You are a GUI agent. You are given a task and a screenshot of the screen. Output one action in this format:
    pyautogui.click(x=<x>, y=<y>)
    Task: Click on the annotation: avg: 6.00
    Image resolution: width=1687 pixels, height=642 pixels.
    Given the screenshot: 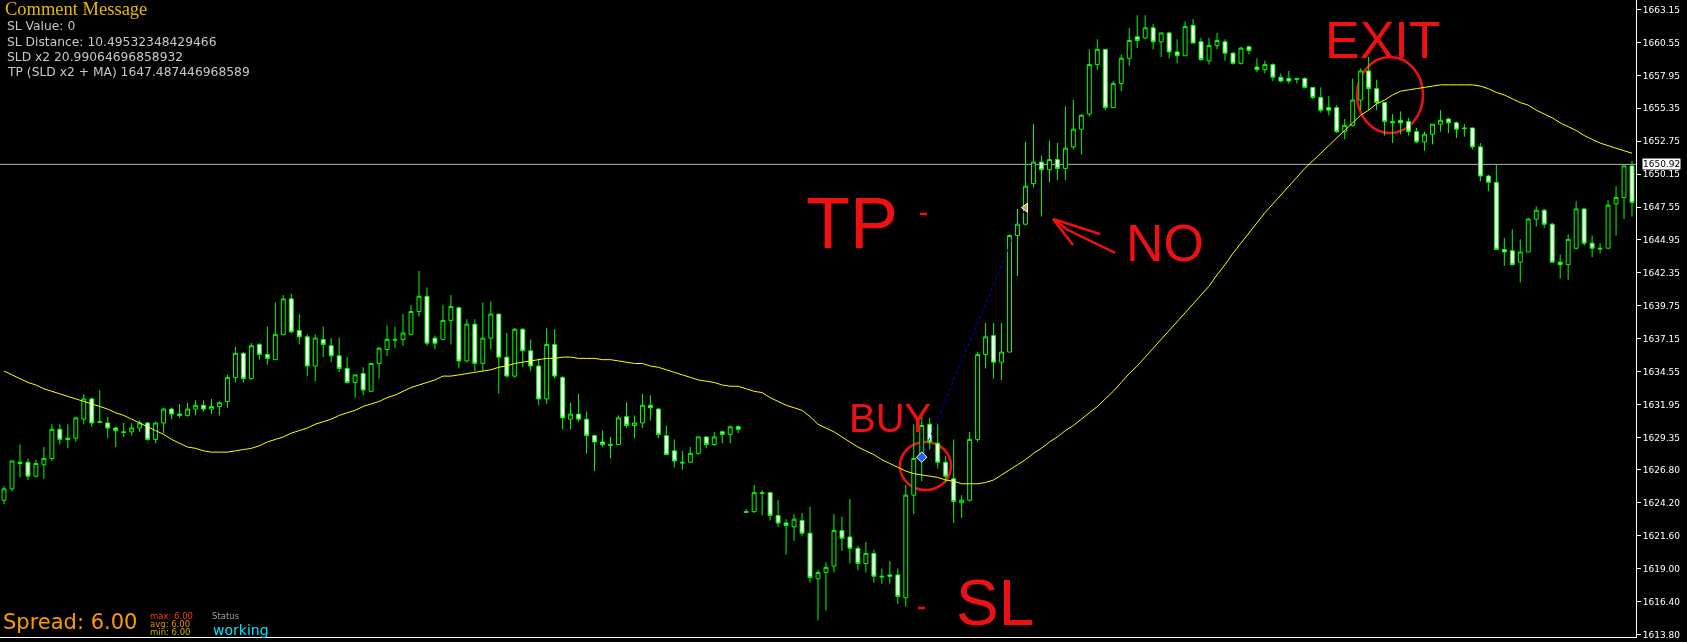 What is the action you would take?
    pyautogui.click(x=170, y=624)
    